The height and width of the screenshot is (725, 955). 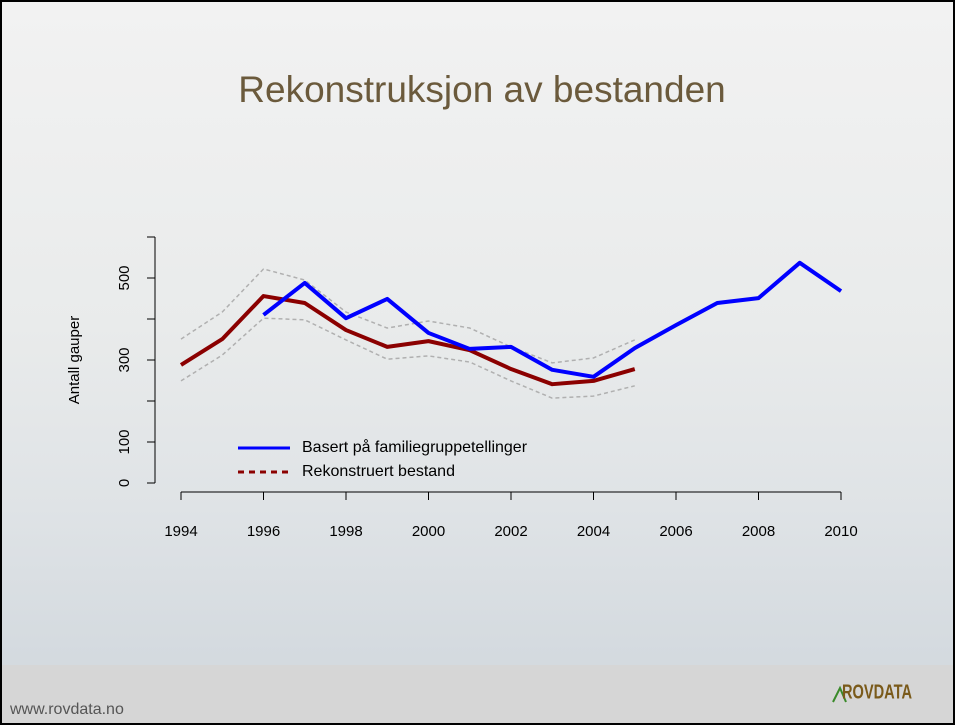 What do you see at coordinates (124, 441) in the screenshot?
I see `y-tick-label: 100` at bounding box center [124, 441].